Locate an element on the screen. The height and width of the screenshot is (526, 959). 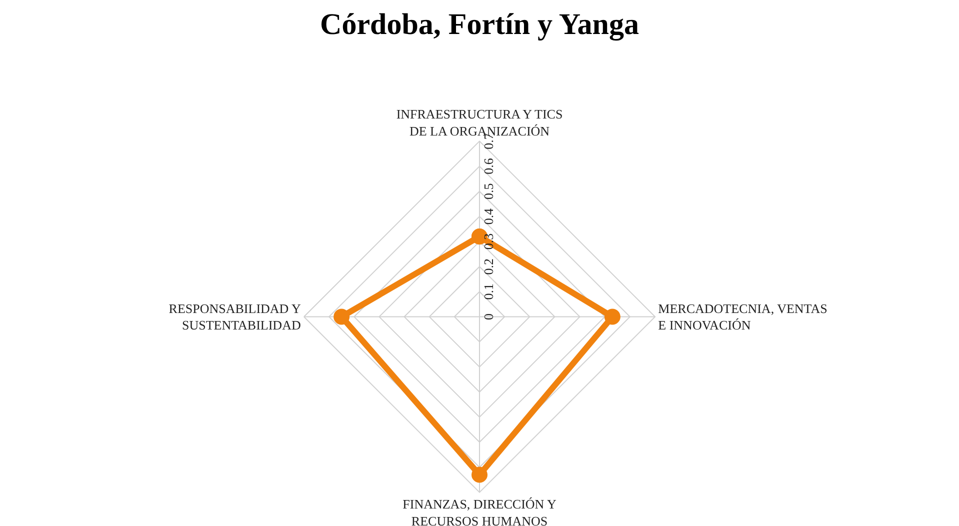
chart-title: Córdoba, Fortín y Yanga is located at coordinates (479, 25).